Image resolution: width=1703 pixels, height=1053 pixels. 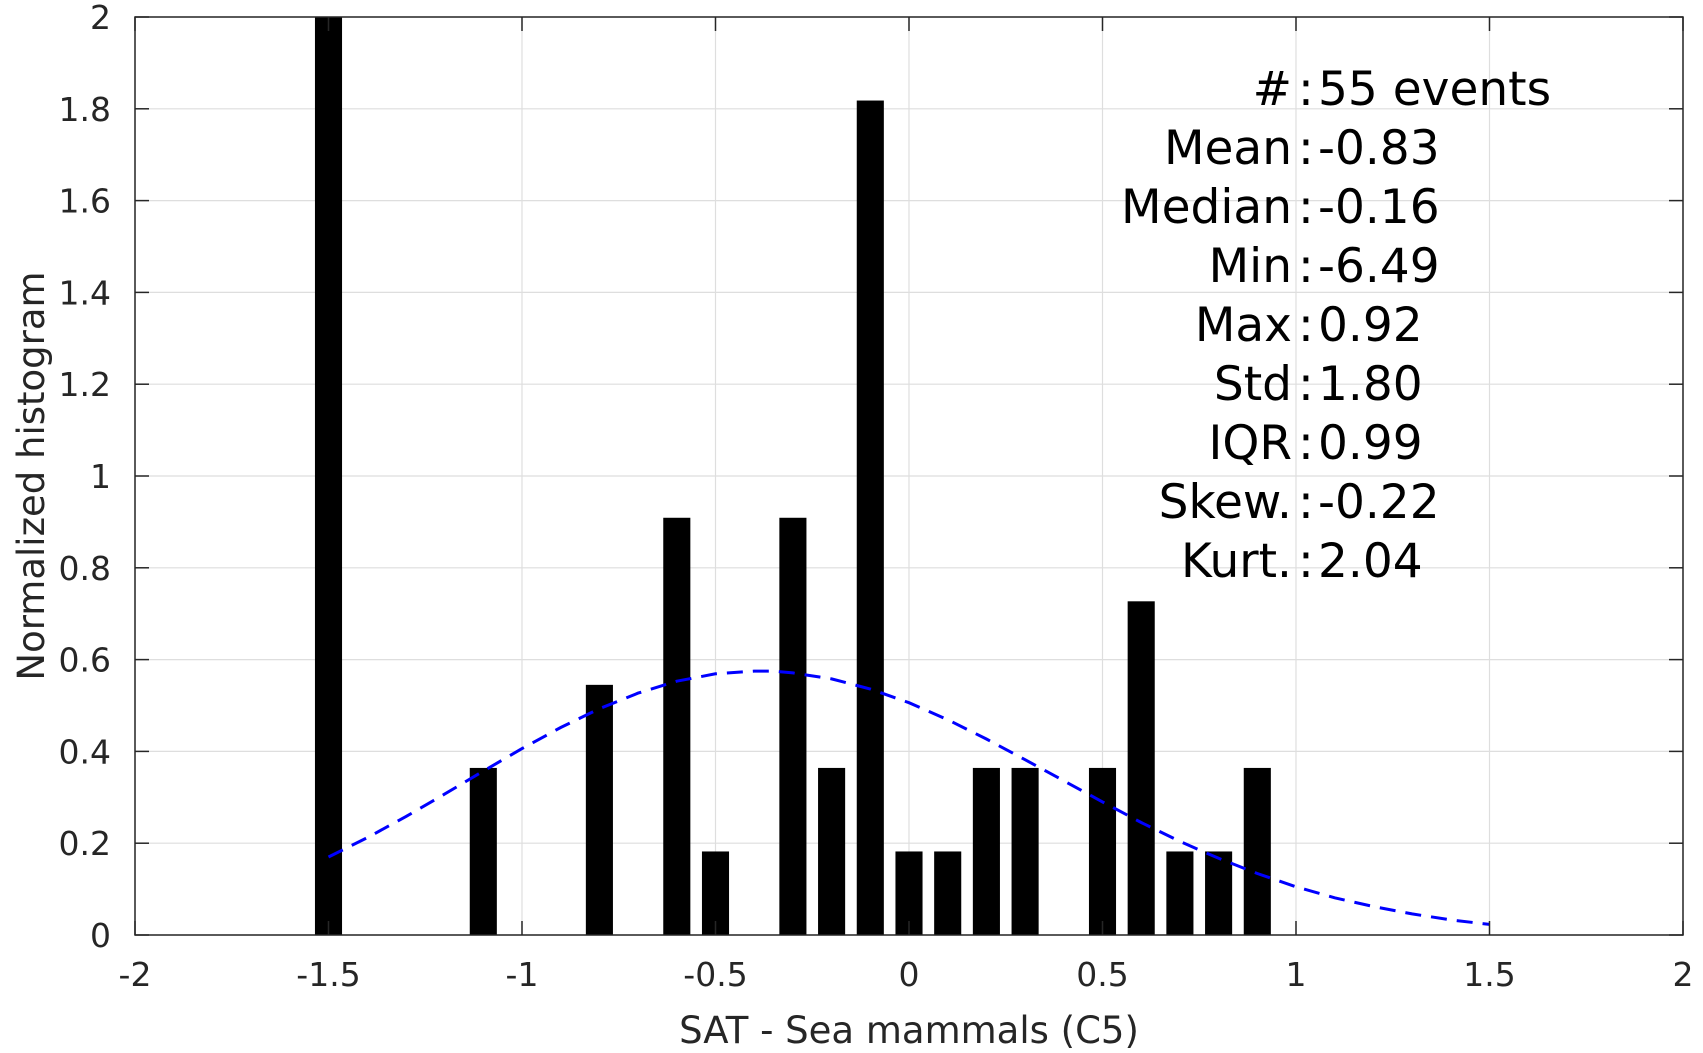 What do you see at coordinates (1236, 561) in the screenshot?
I see `stat-label: Kurt.` at bounding box center [1236, 561].